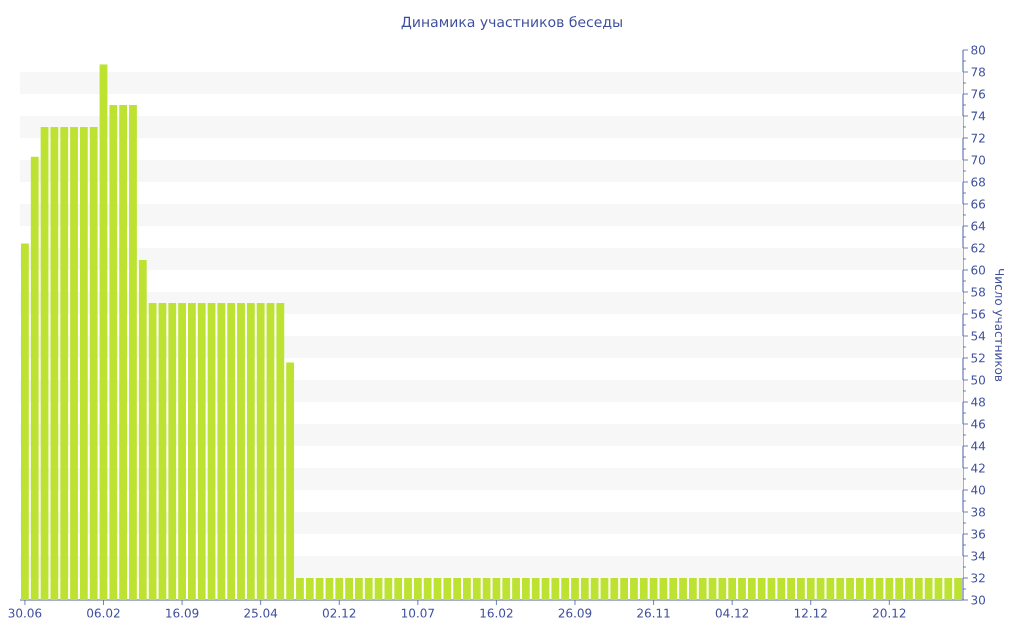 This screenshot has width=1024, height=640. I want to click on y-tick-label: 74, so click(978, 116).